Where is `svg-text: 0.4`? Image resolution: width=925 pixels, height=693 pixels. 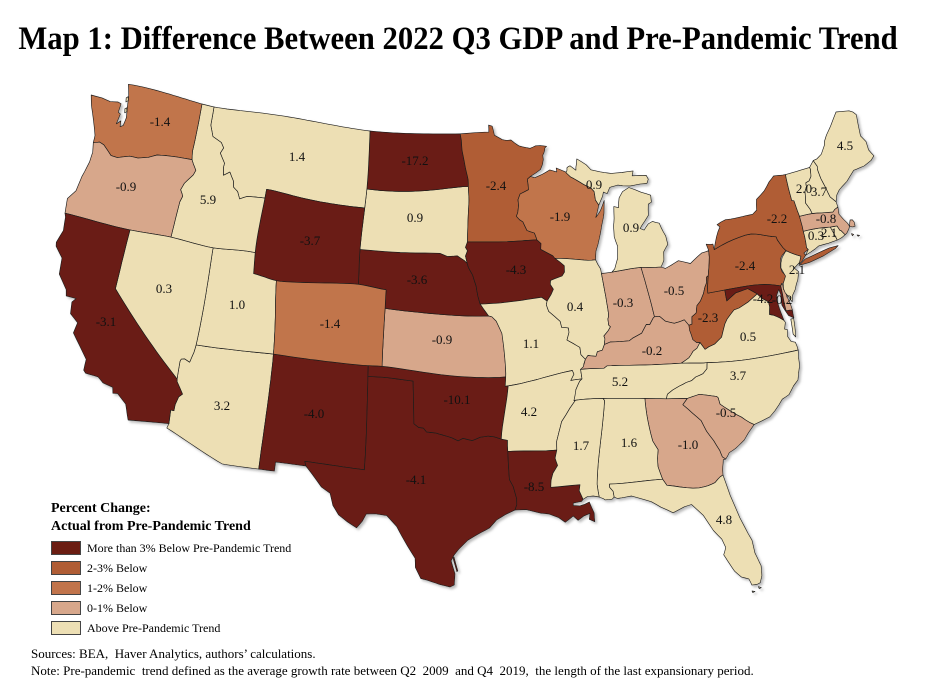 svg-text: 0.4 is located at coordinates (575, 306).